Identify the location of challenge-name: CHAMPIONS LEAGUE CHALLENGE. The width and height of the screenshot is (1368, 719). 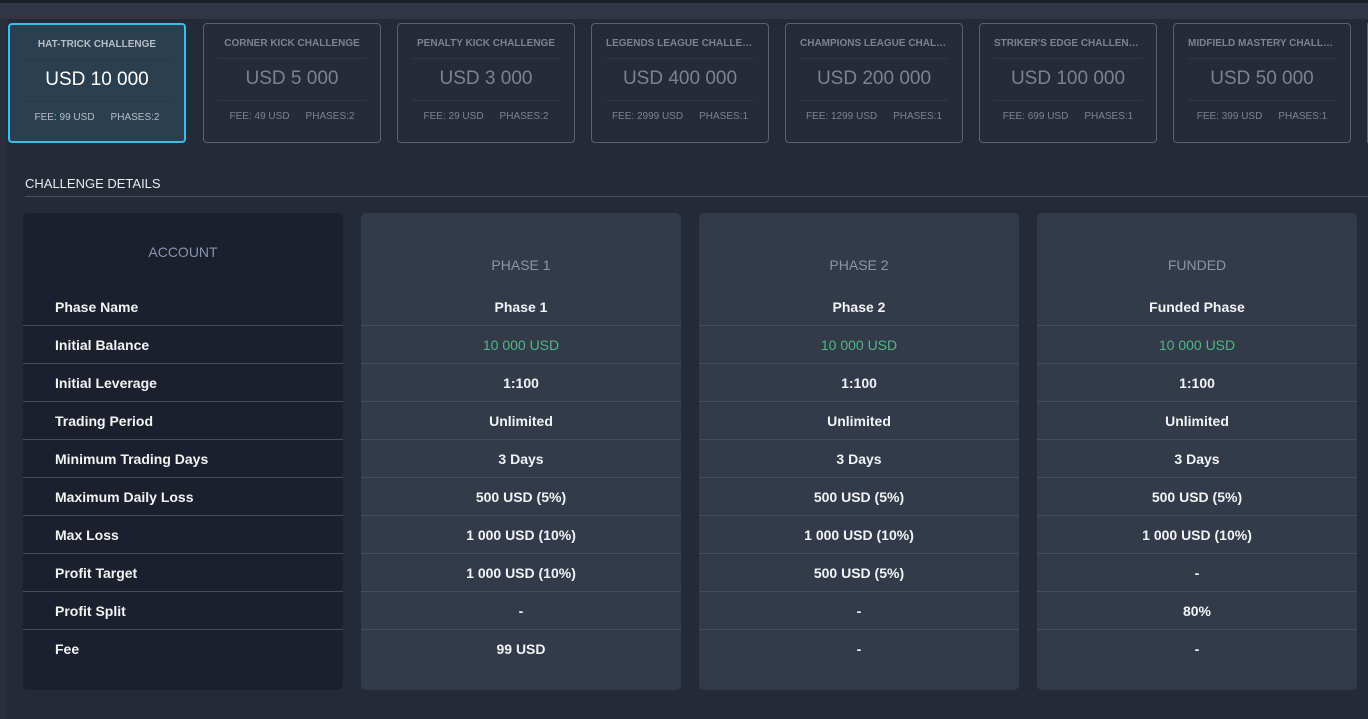
(874, 48).